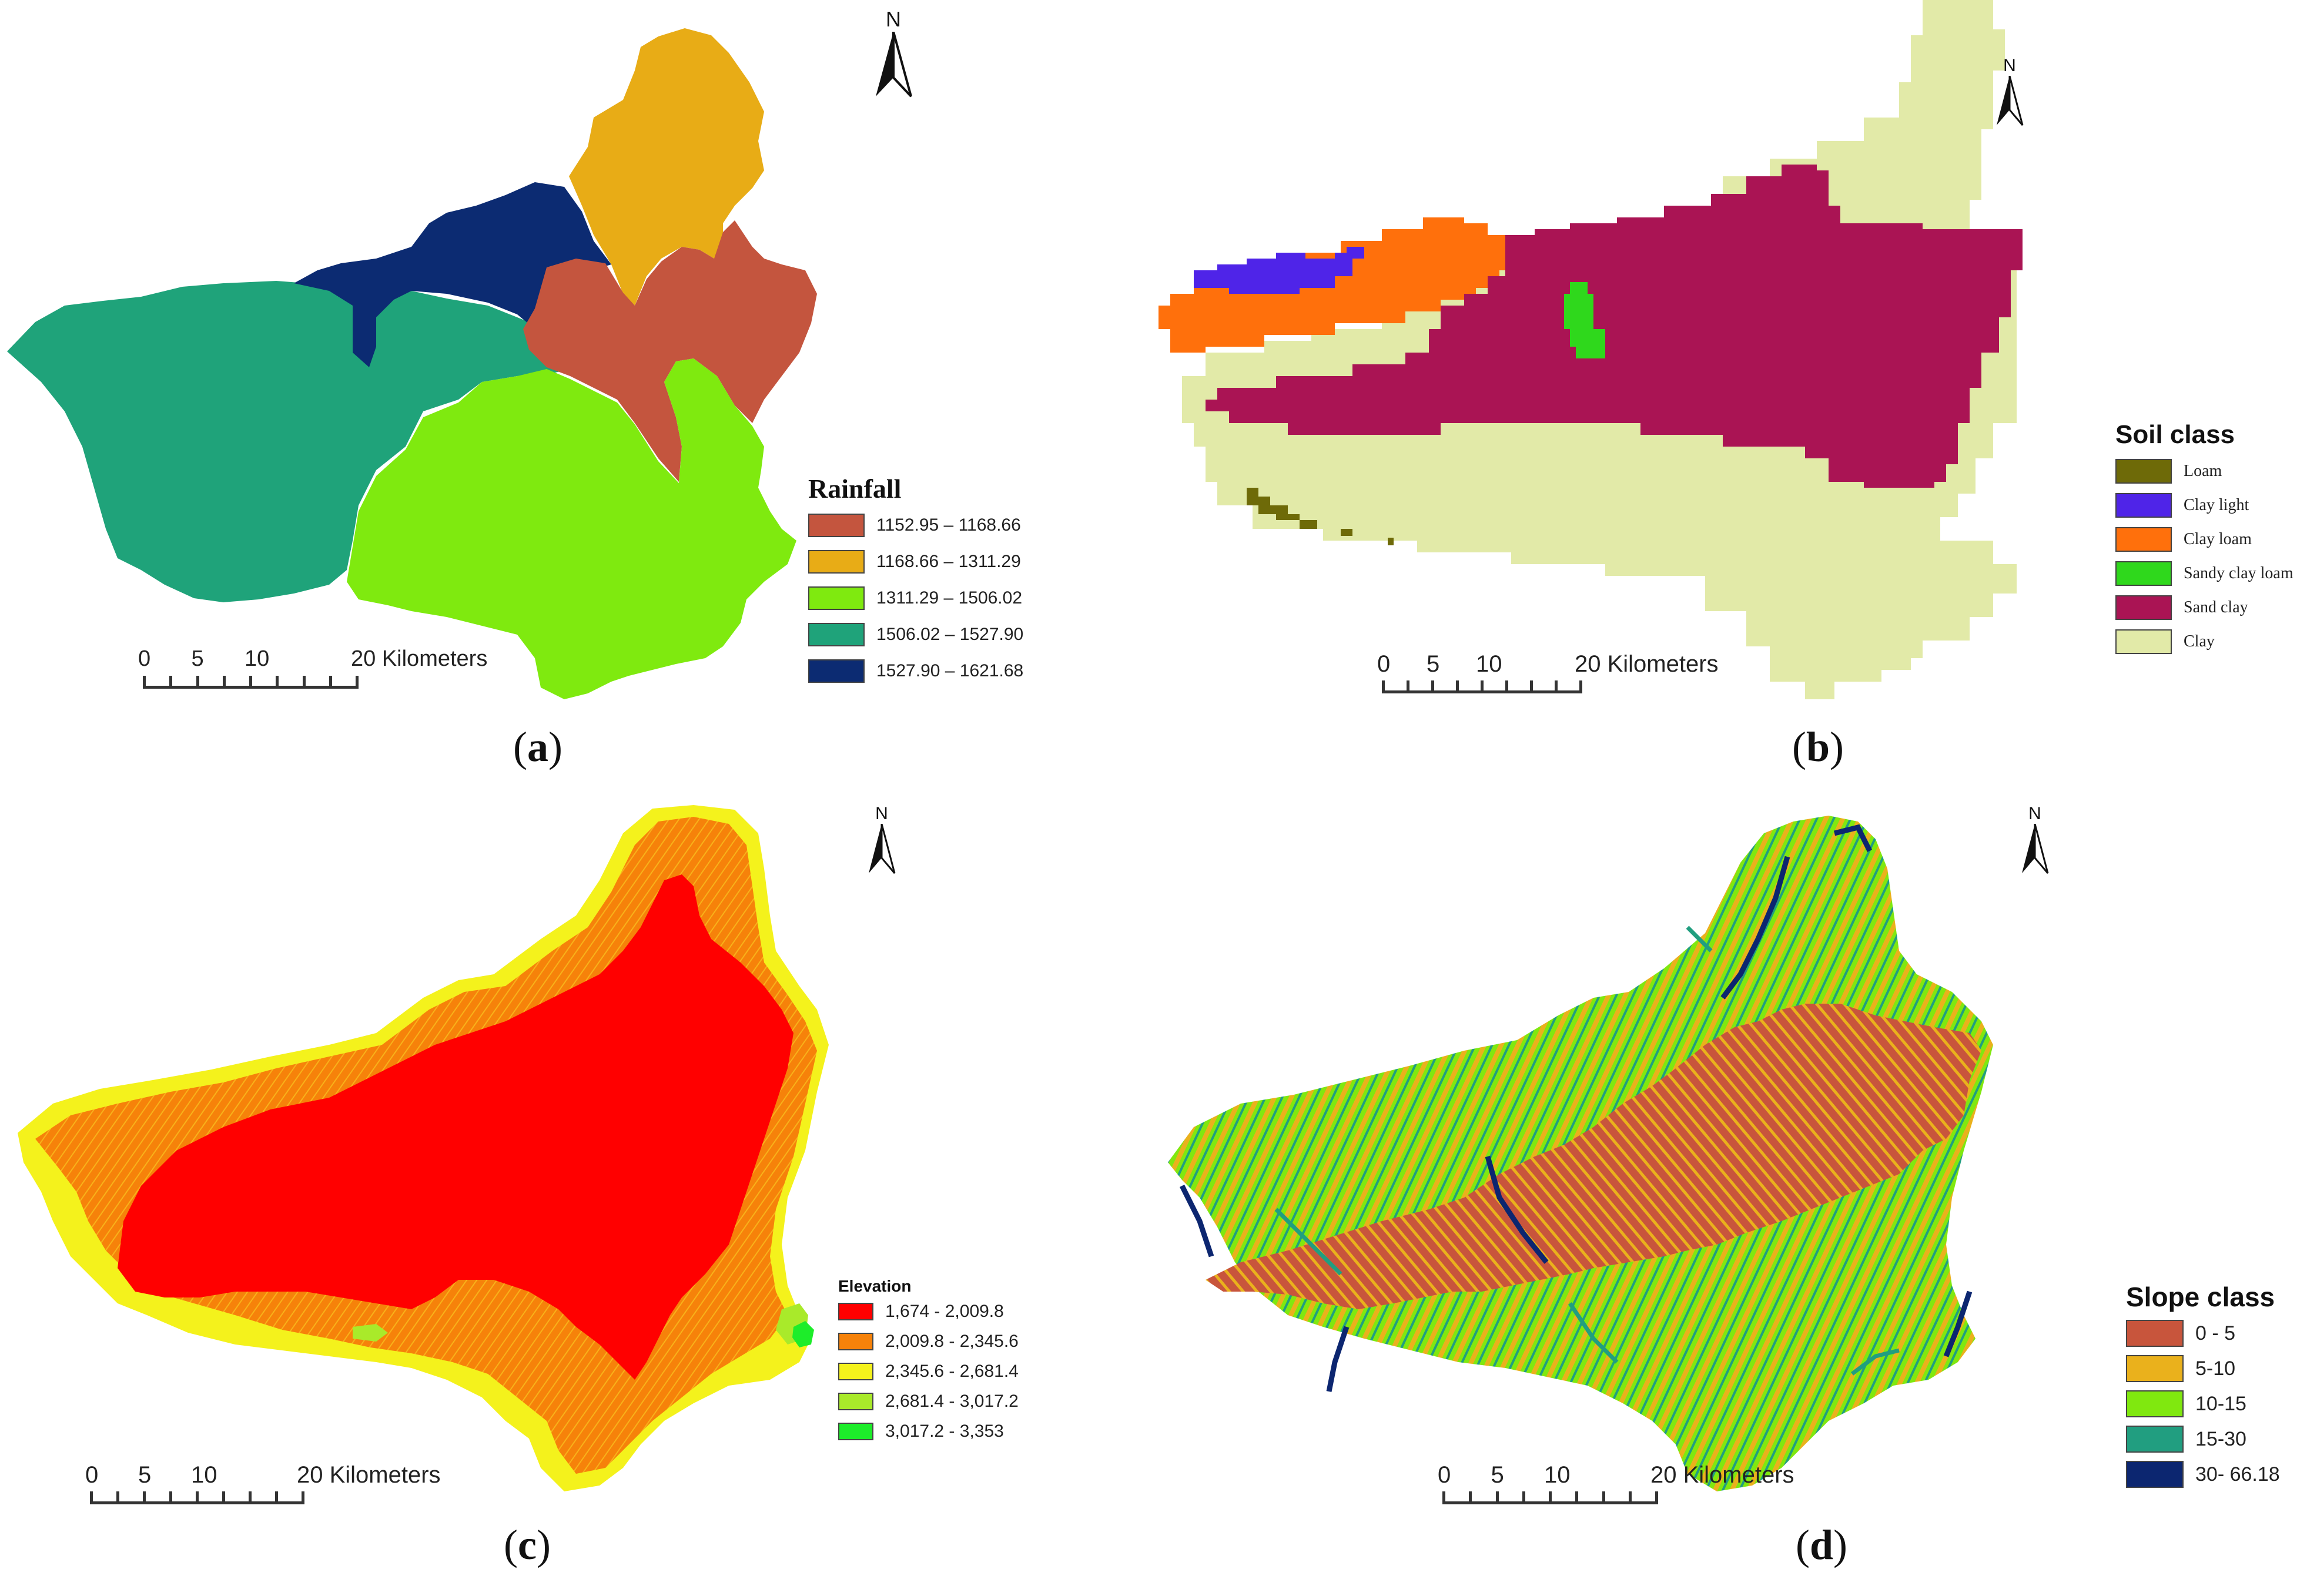 The image size is (2317, 1596). What do you see at coordinates (1615, 327) in the screenshot?
I see `soil-sand-clay` at bounding box center [1615, 327].